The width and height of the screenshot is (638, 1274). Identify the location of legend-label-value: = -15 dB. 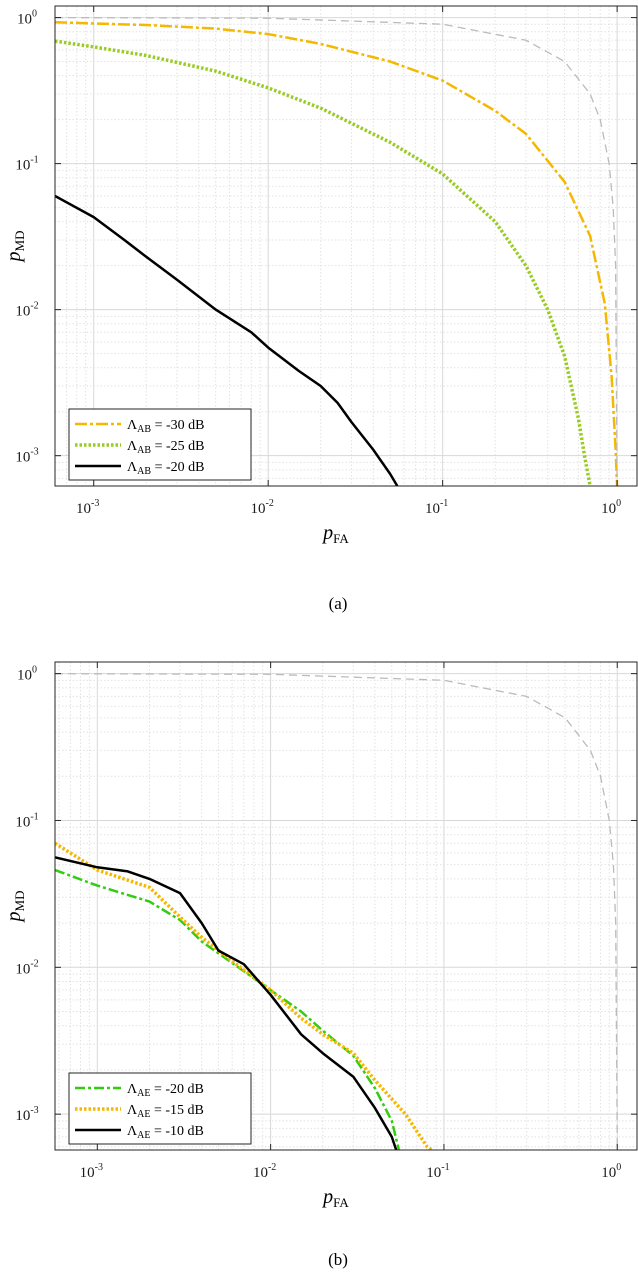
(177, 1110).